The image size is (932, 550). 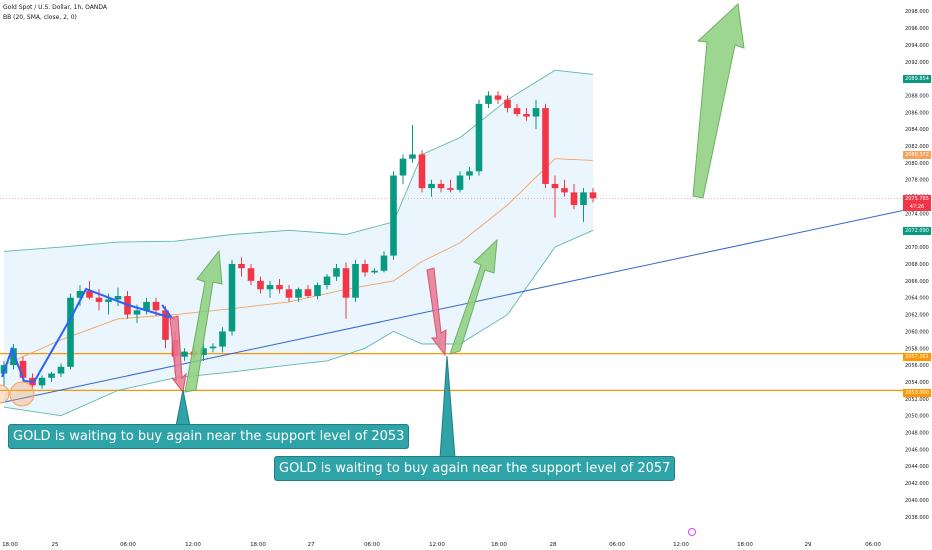 What do you see at coordinates (917, 467) in the screenshot?
I see `y-tick-label: 2044.000` at bounding box center [917, 467].